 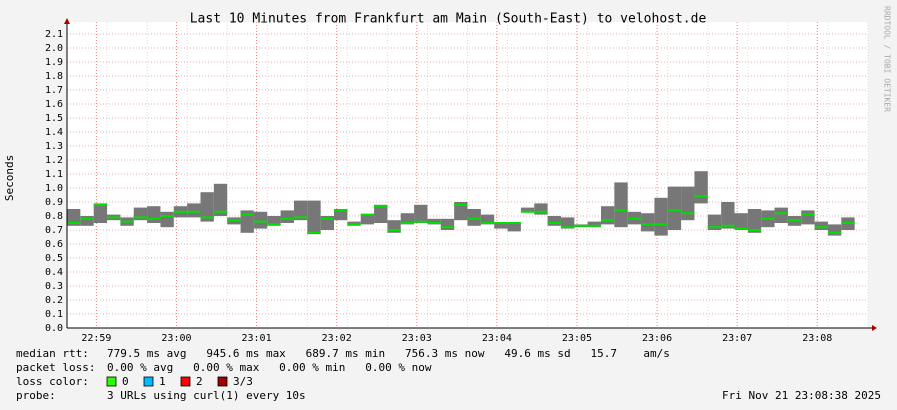 What do you see at coordinates (657, 338) in the screenshot?
I see `x-tick-label: 23:06` at bounding box center [657, 338].